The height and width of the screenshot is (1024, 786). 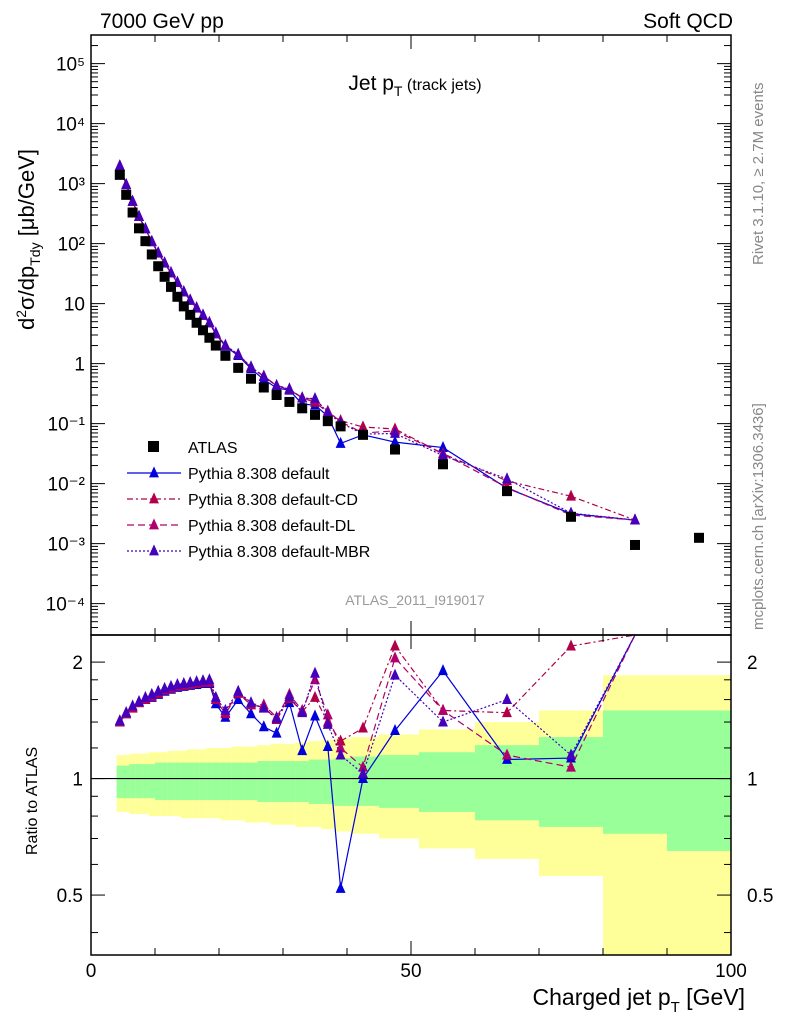 What do you see at coordinates (758, 174) in the screenshot?
I see `rivet-label: Rivet 3.1.10, ≥ 2.7M events` at bounding box center [758, 174].